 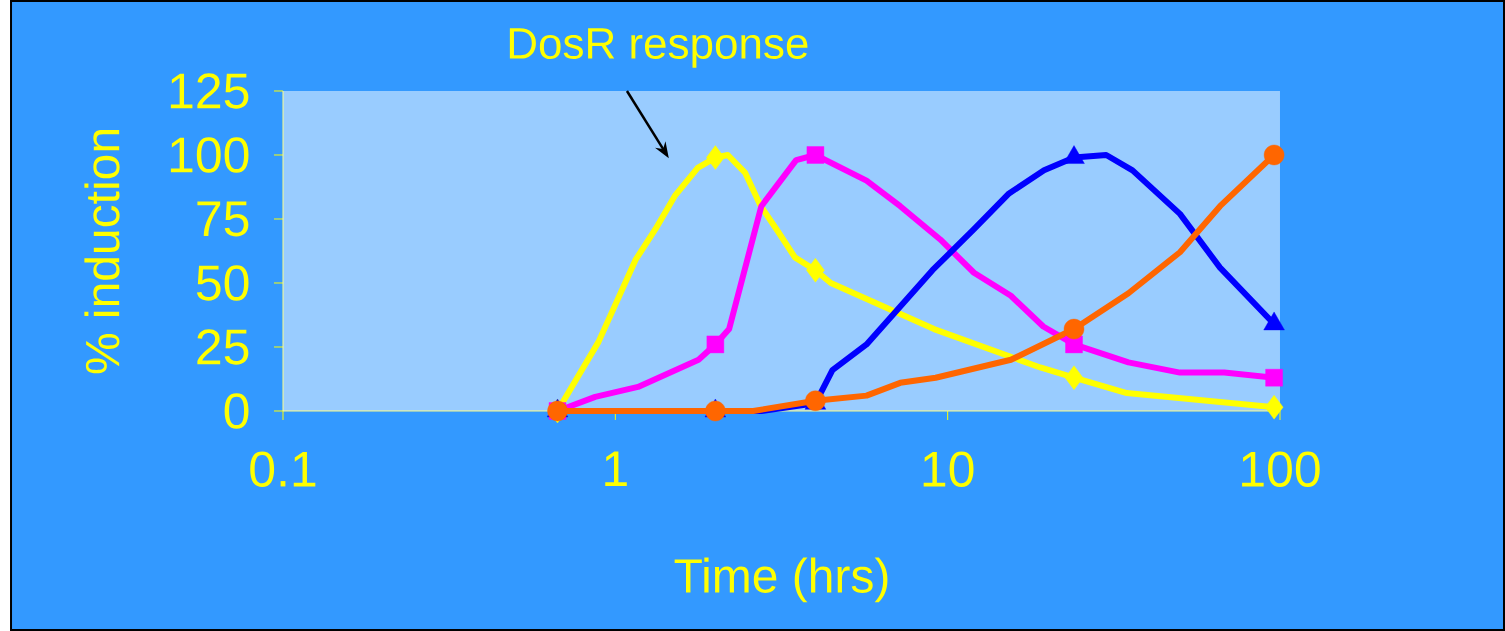 I want to click on y-tick-label: 100, so click(x=209, y=155).